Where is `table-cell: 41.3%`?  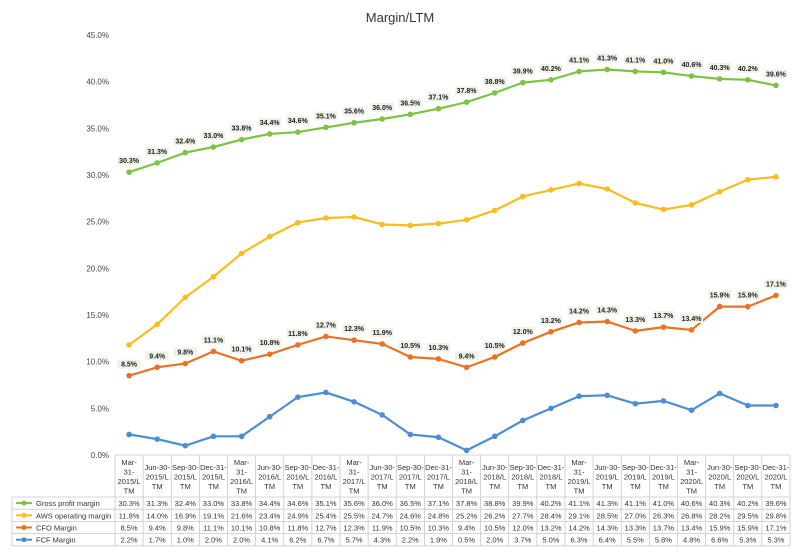
table-cell: 41.3% is located at coordinates (608, 503).